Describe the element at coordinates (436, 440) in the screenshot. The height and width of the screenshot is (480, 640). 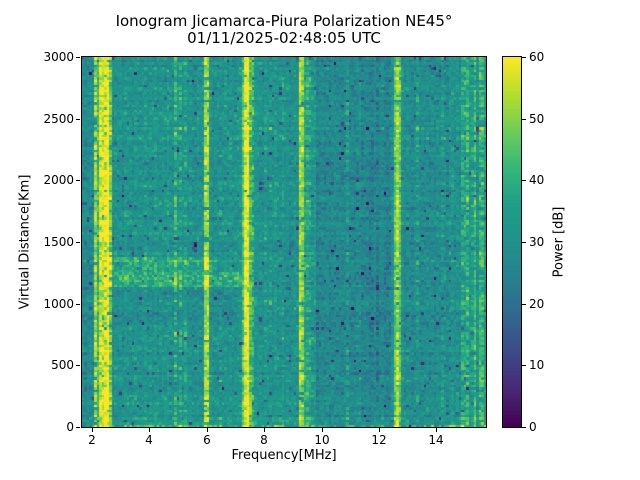
I see `x-tick-label: 14` at that location.